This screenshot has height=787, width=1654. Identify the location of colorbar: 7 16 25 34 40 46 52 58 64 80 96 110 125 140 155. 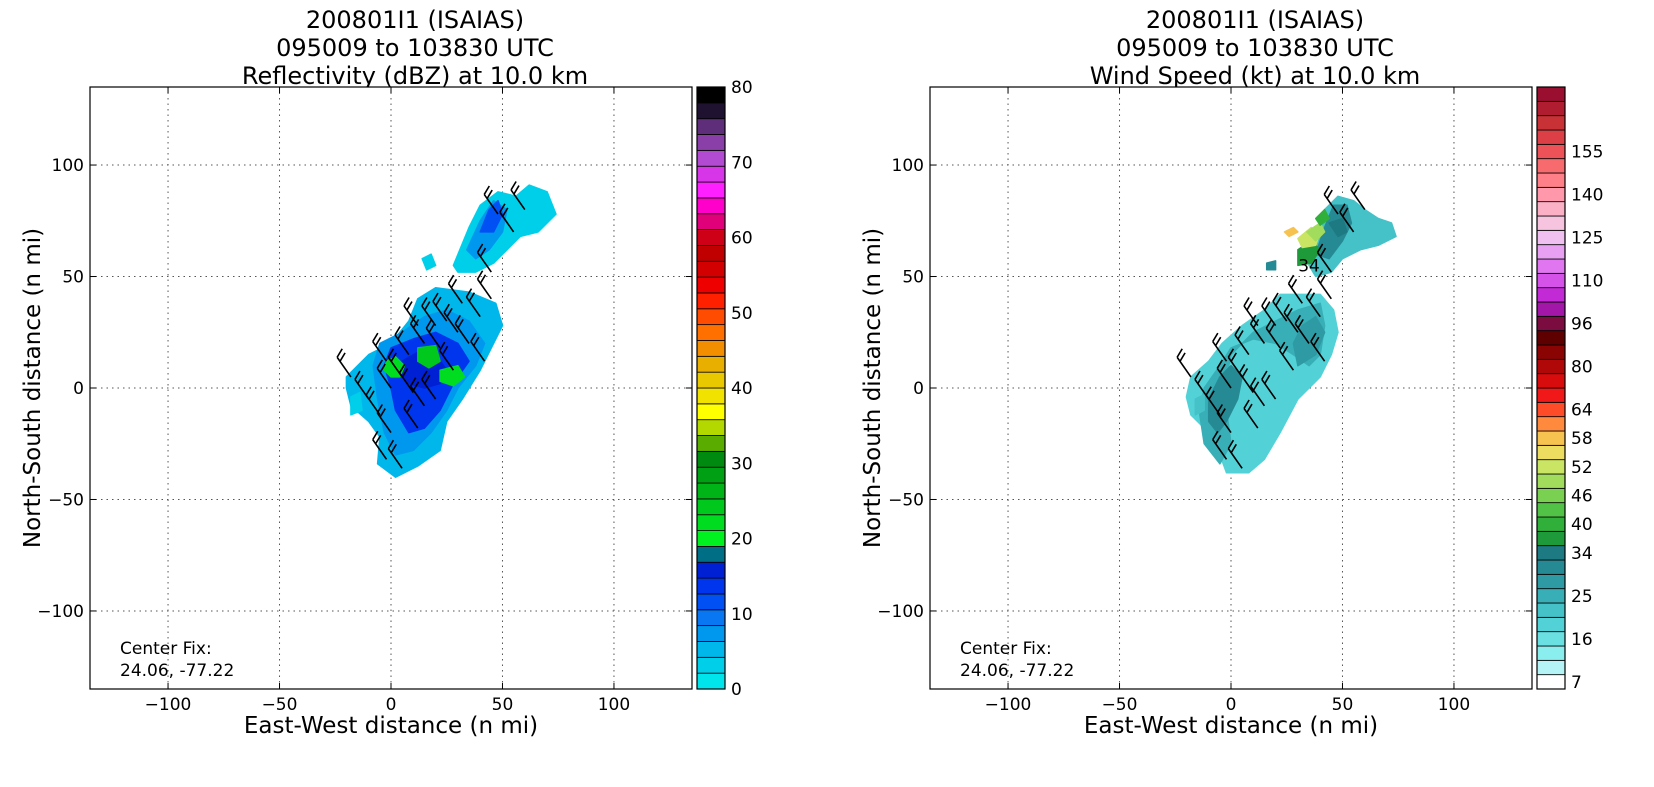
(1569, 389).